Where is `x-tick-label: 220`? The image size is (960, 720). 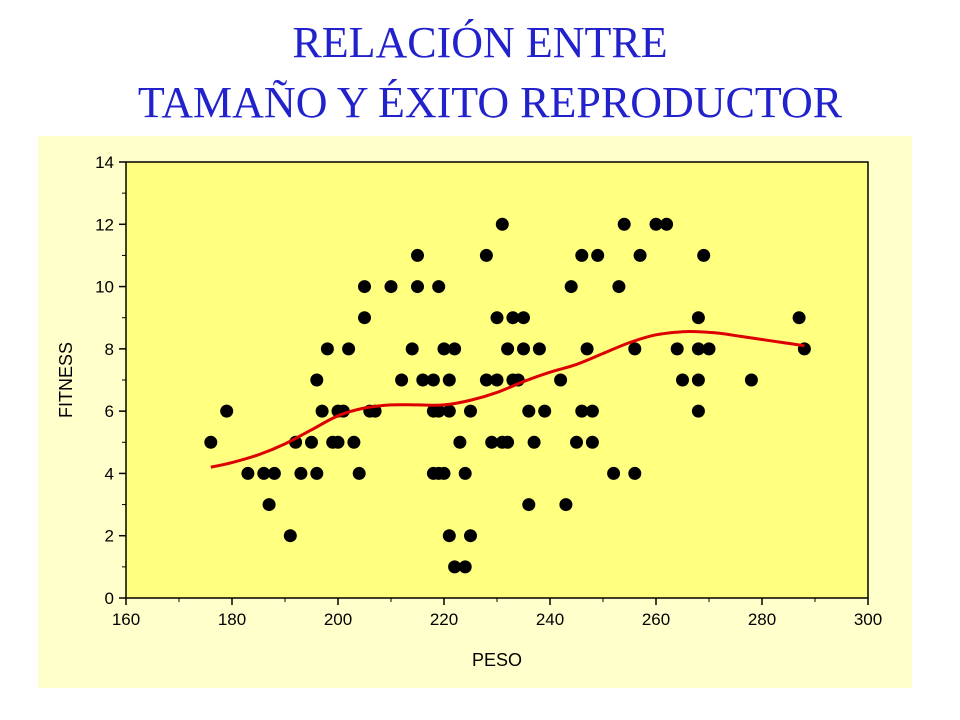
x-tick-label: 220 is located at coordinates (444, 619).